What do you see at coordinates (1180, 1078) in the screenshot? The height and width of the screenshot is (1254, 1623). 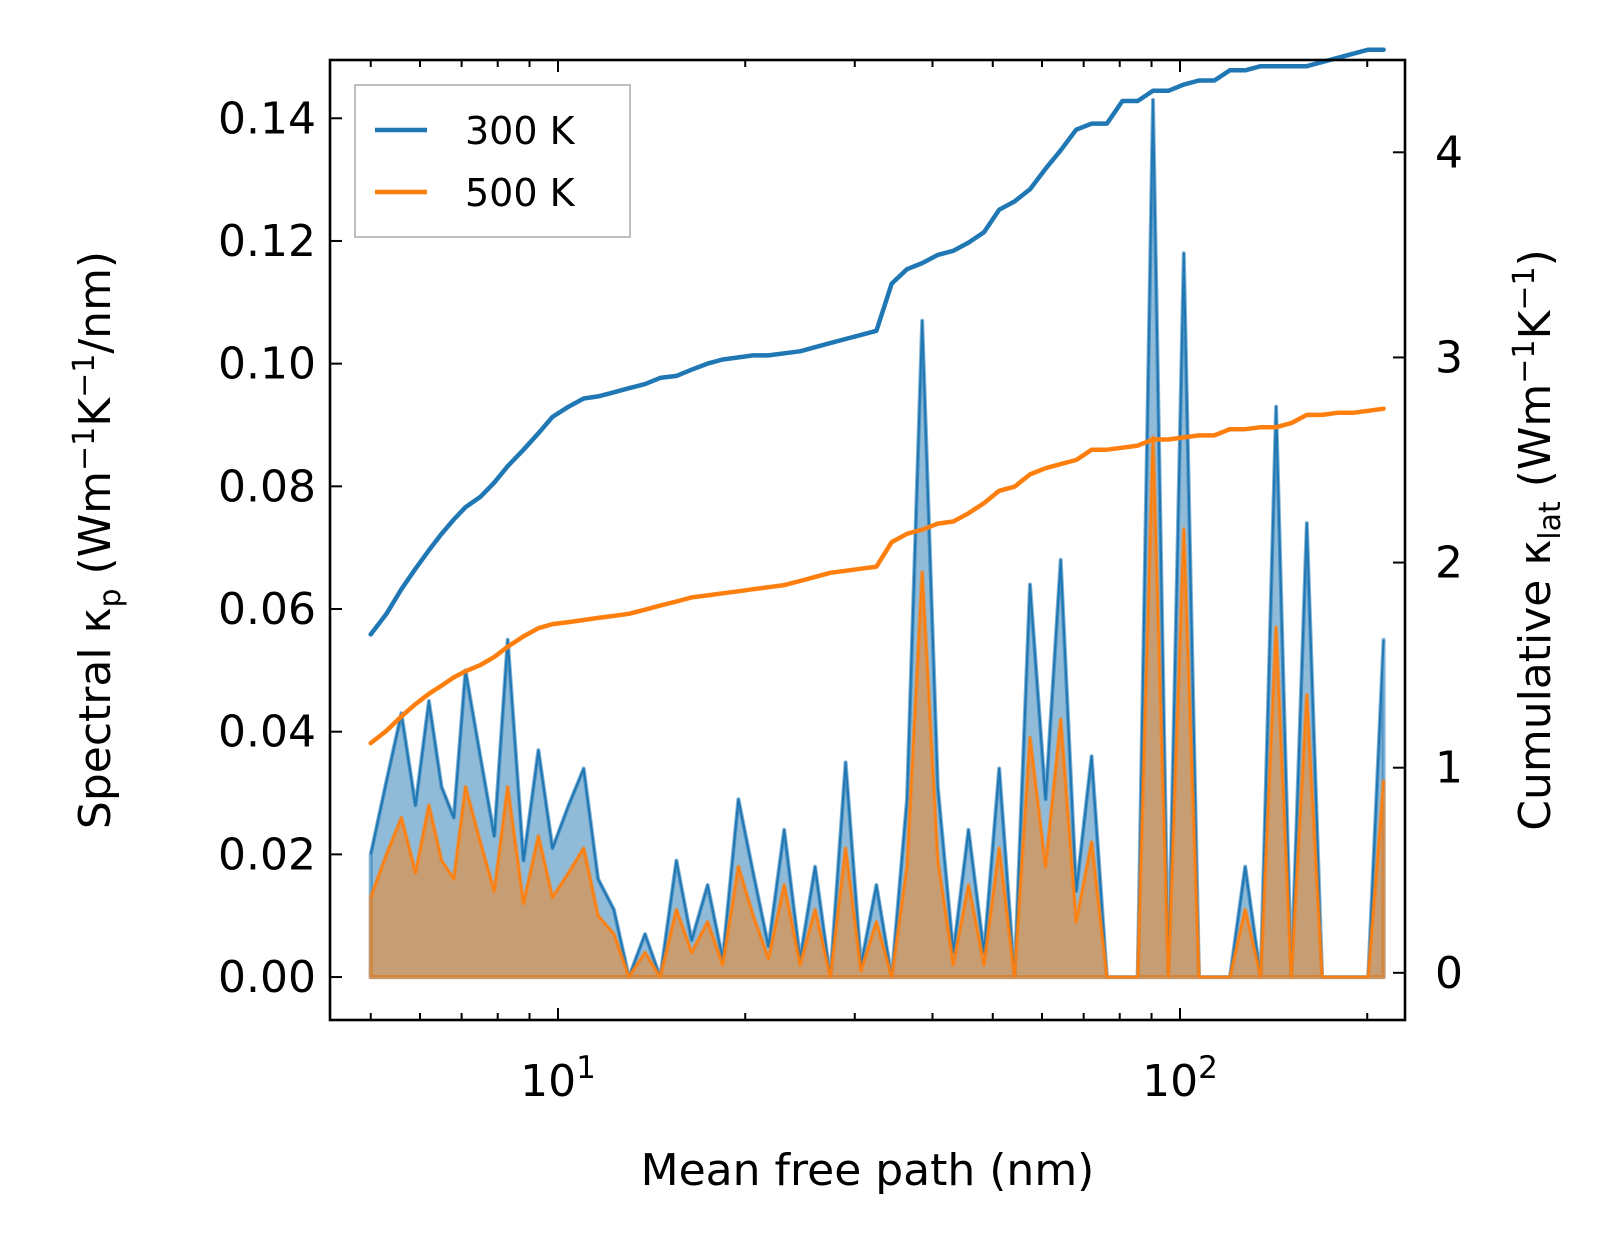 I see `x-tick-label: 10²` at bounding box center [1180, 1078].